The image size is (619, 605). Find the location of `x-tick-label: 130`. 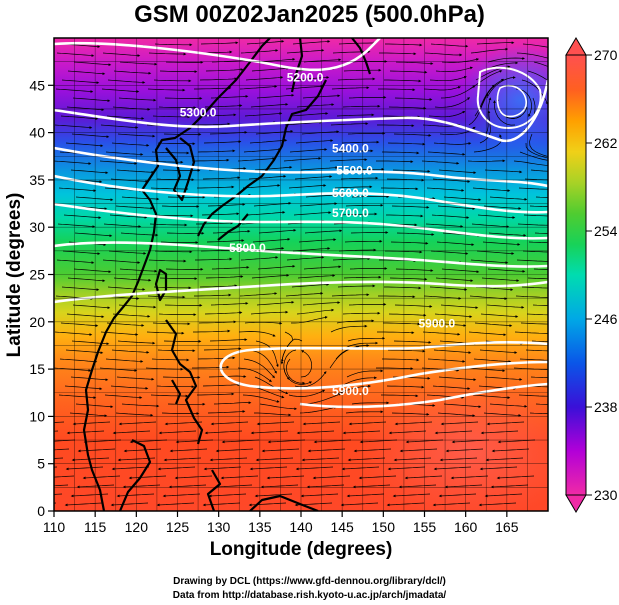

x-tick-label: 130 is located at coordinates (219, 527).